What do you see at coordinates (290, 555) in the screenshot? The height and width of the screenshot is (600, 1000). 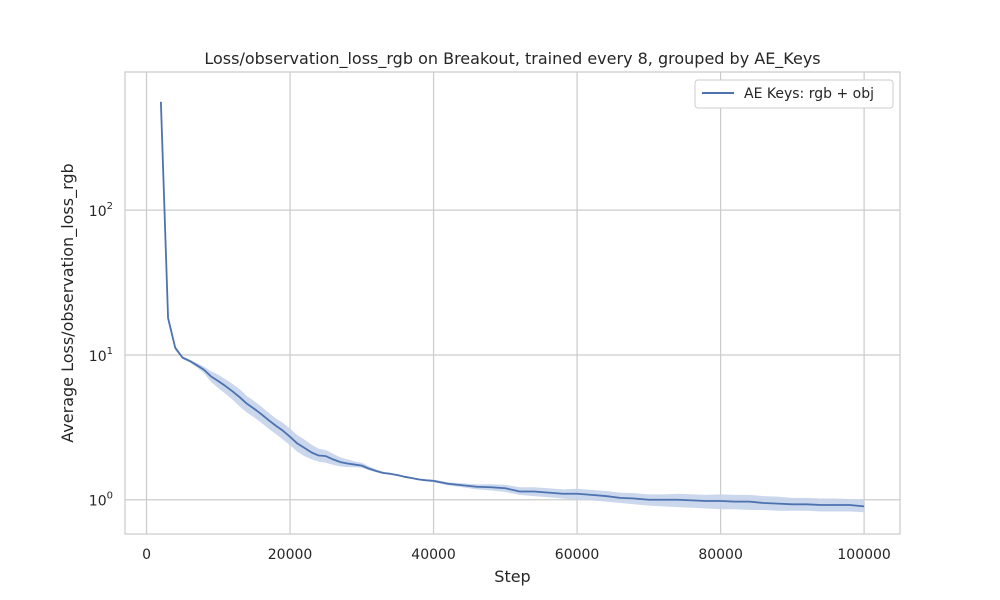 I see `x-tick-label: 20000` at bounding box center [290, 555].